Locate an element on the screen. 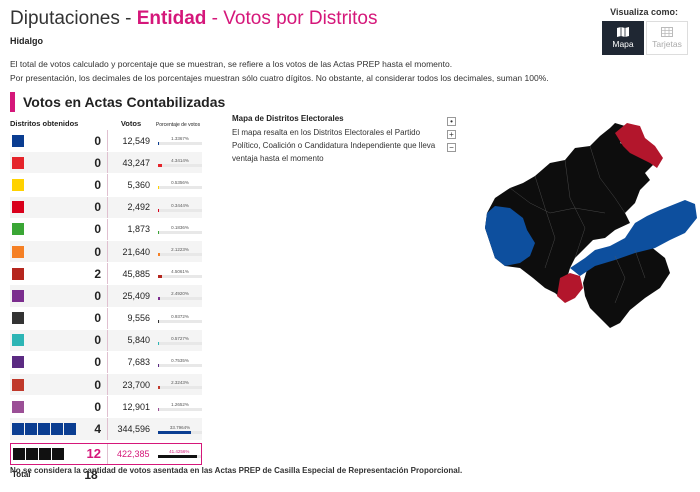 The width and height of the screenshot is (700, 492). percentage-cell: 2.4920% is located at coordinates (178, 296).